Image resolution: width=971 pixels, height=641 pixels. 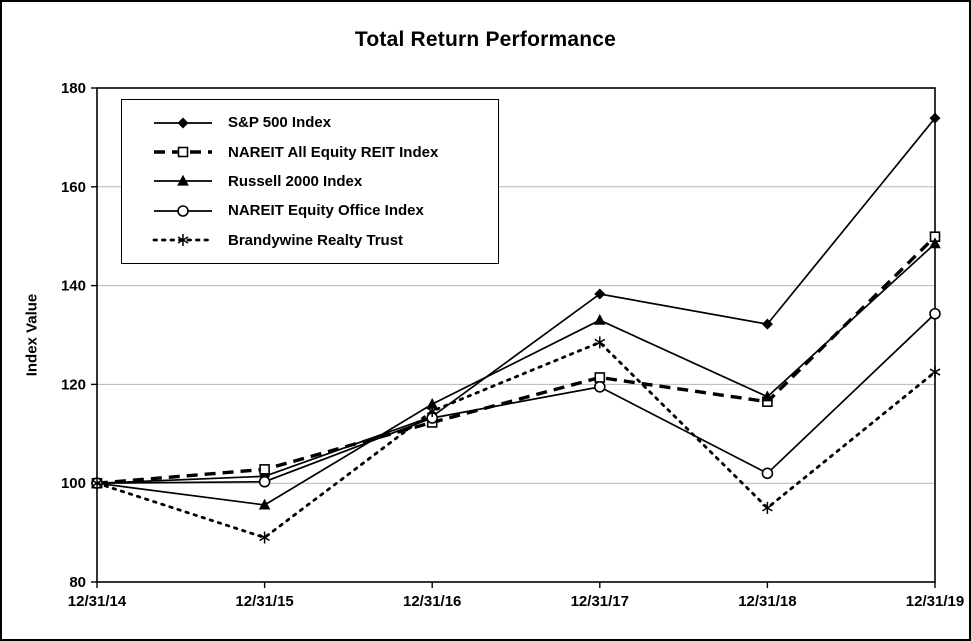 I want to click on legend-item: S&P 500 Index, so click(x=325, y=123).